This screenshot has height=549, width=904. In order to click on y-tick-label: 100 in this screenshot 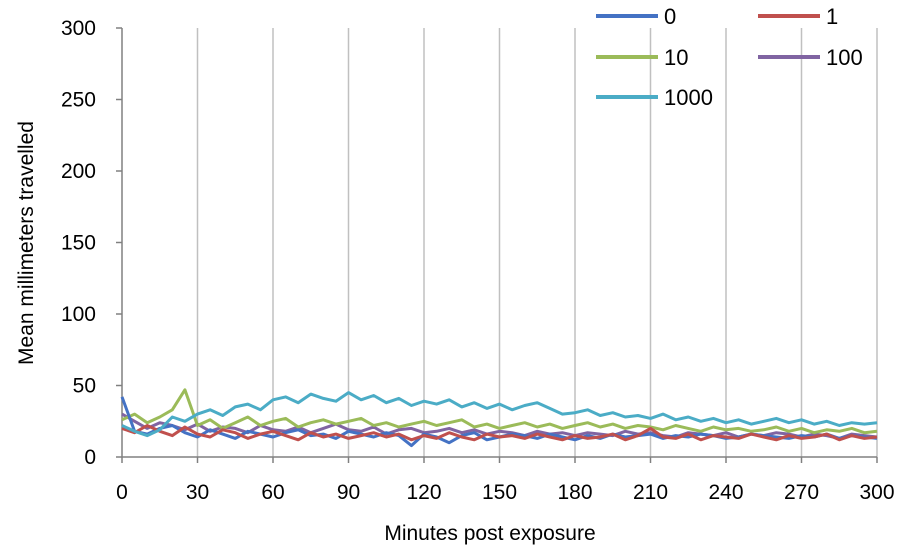, I will do `click(78, 314)`.